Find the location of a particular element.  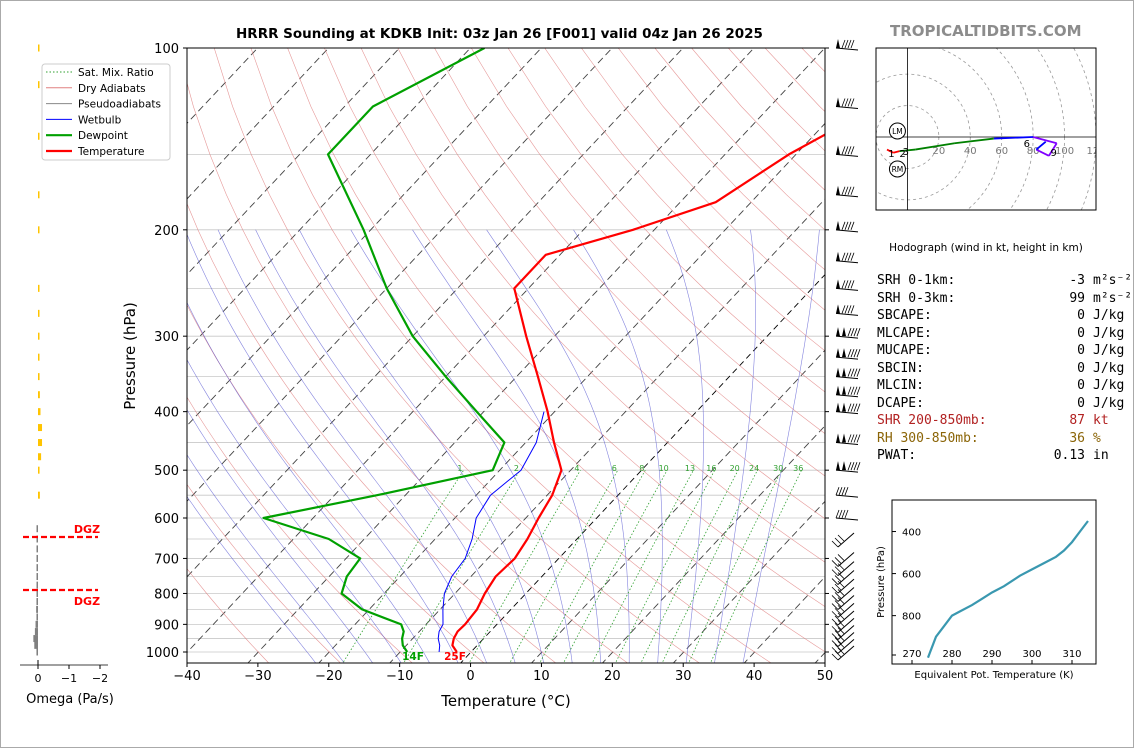

x-tick-label: 30 is located at coordinates (683, 676).